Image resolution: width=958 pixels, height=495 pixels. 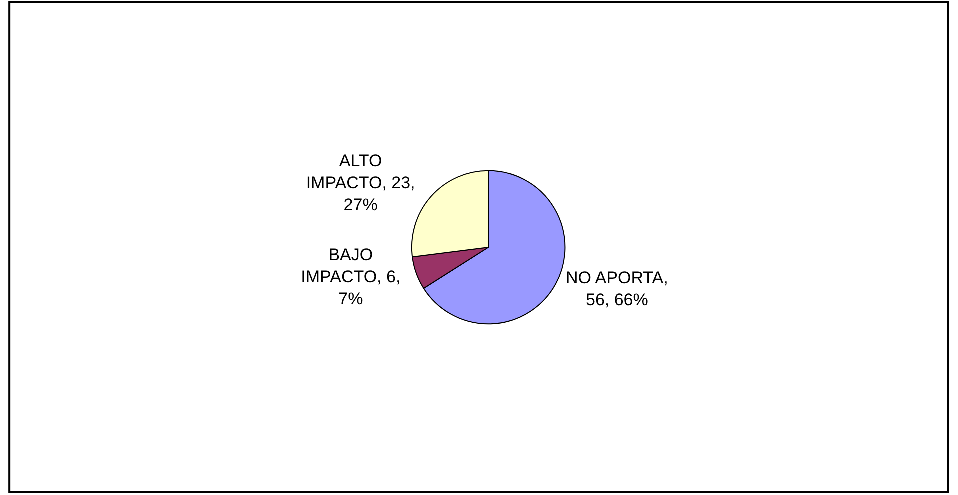 I want to click on slice-label: NO APORTA, 56, 66%, so click(x=617, y=289).